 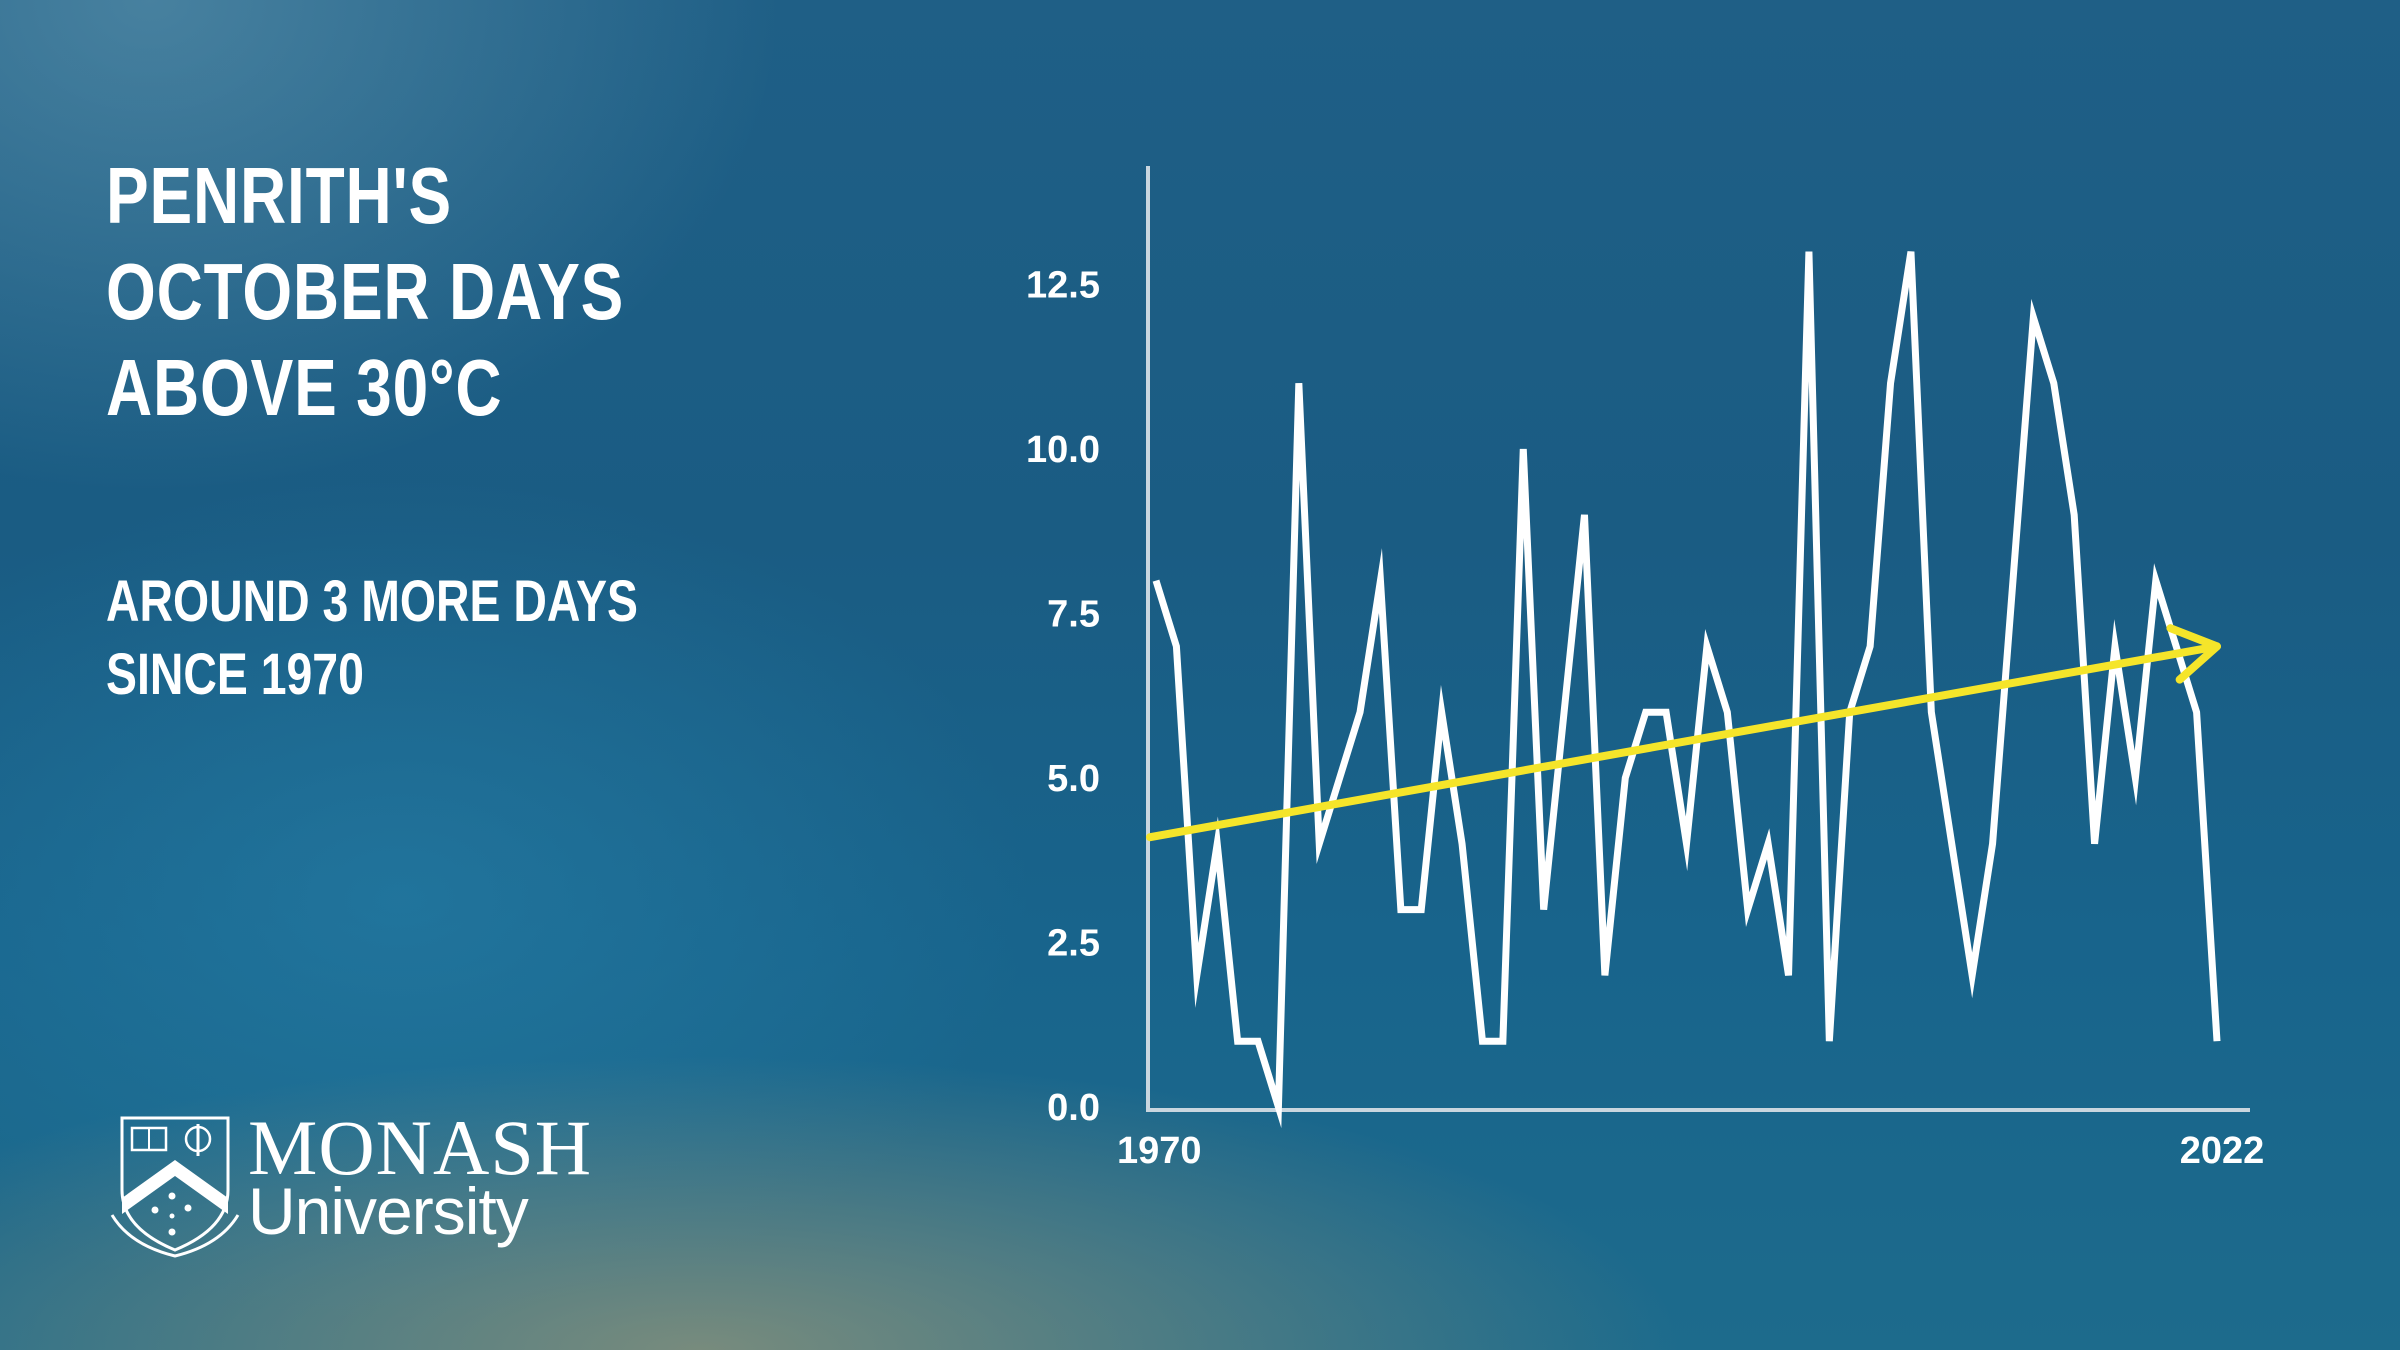 I want to click on subtitle-line: SINCE 1970, so click(x=235, y=674).